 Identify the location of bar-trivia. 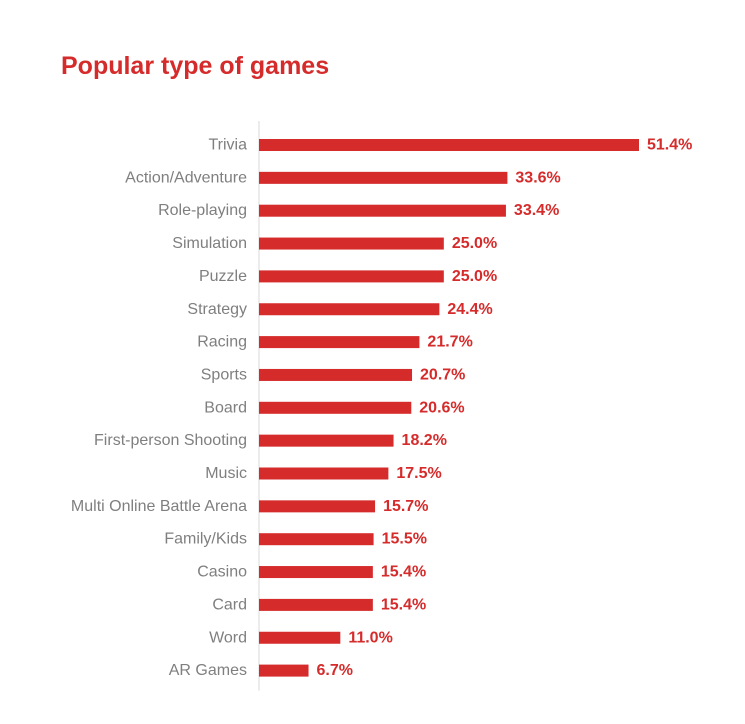
(449, 145).